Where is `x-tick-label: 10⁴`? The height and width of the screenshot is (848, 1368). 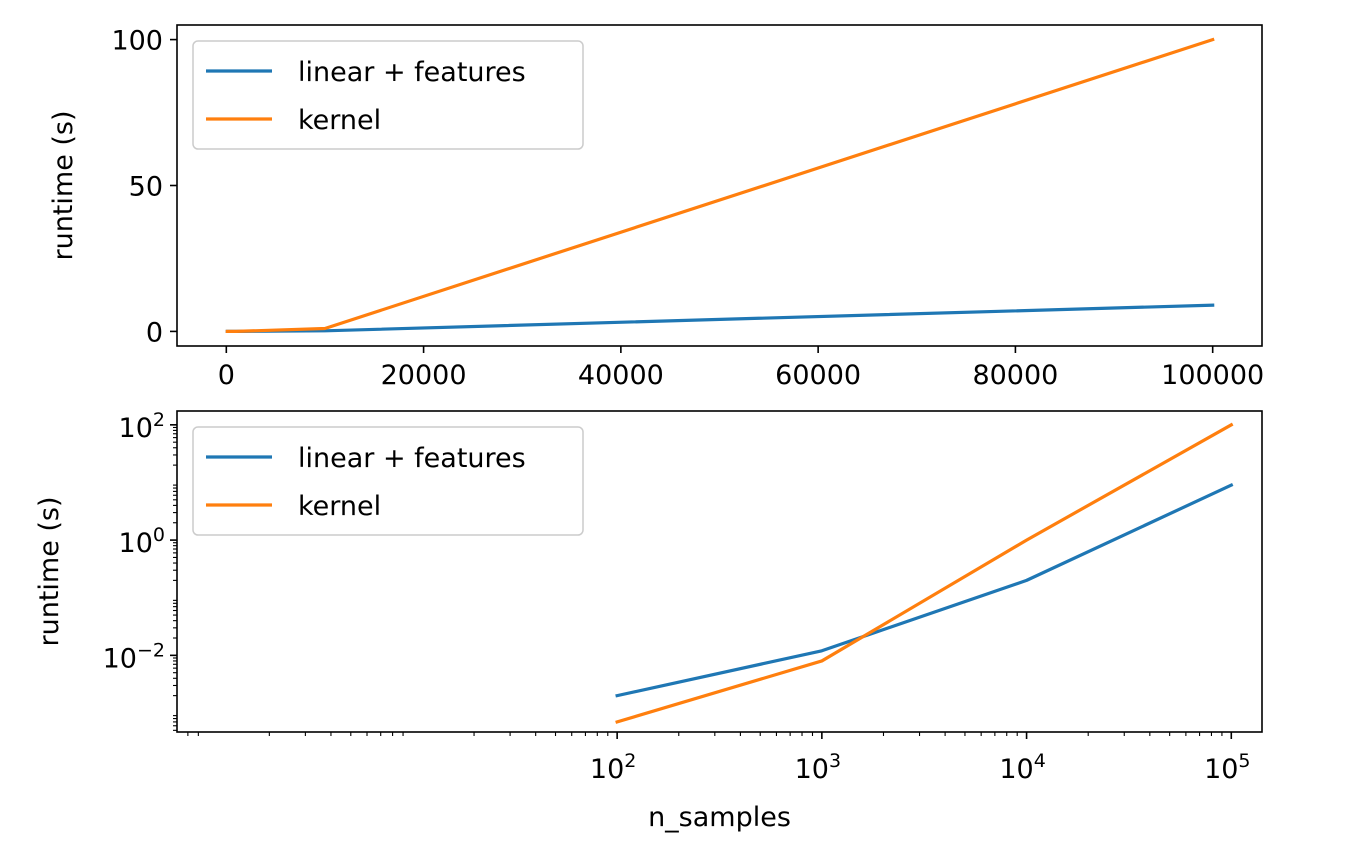
x-tick-label: 10⁴ is located at coordinates (1022, 767).